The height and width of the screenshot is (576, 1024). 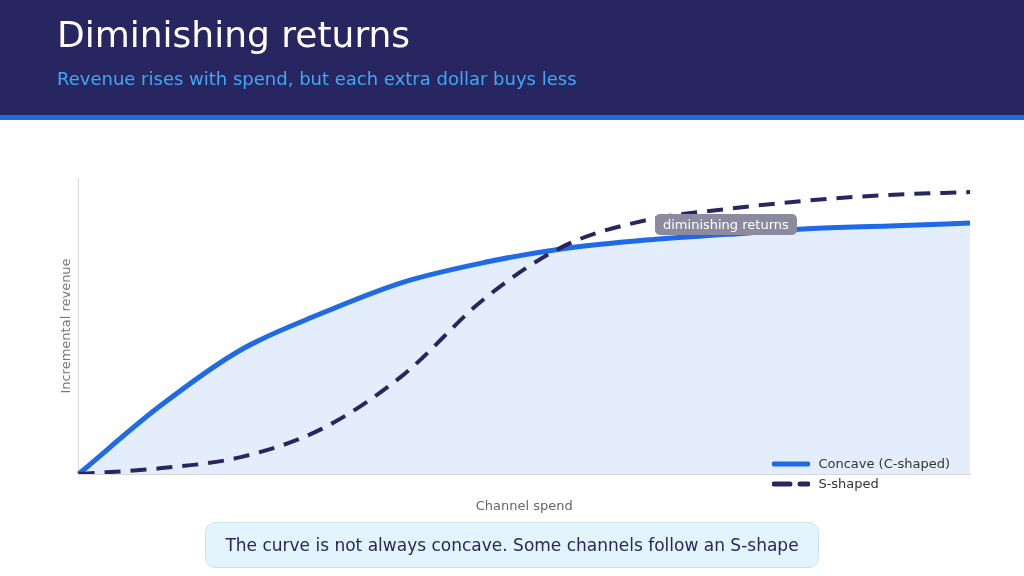 I want to click on legend-label: Concave (C-shaped), so click(x=884, y=463).